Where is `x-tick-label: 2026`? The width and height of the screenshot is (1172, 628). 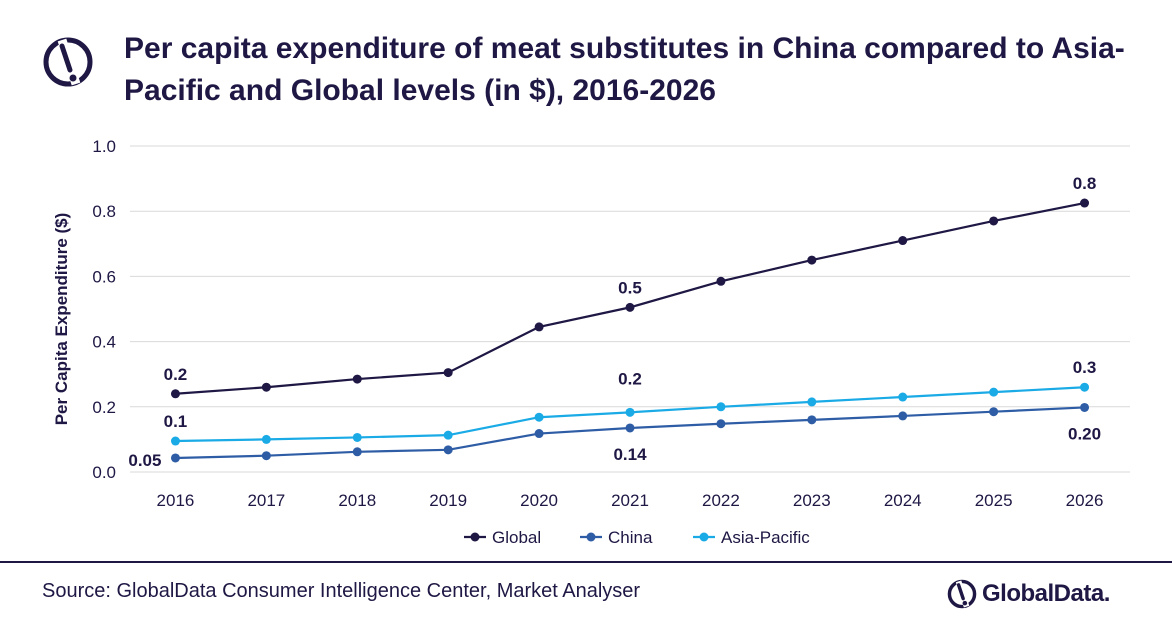
x-tick-label: 2026 is located at coordinates (1085, 500).